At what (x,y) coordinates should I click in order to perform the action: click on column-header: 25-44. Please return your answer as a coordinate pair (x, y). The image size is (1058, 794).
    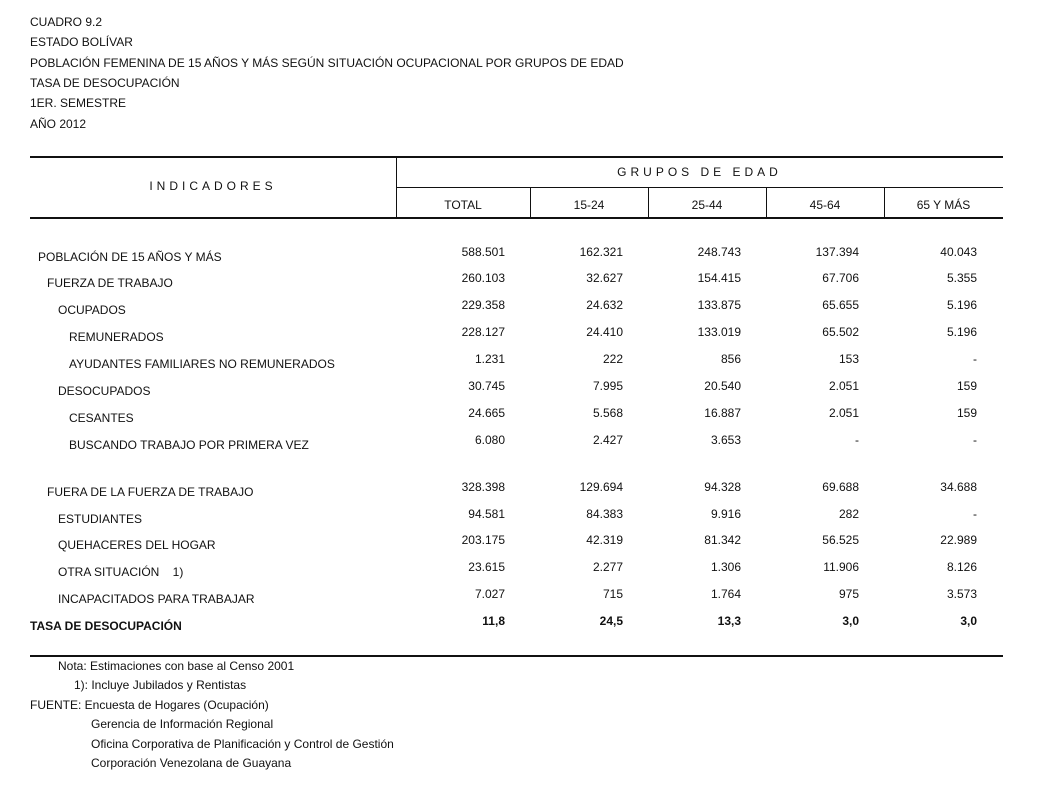
    Looking at the image, I should click on (707, 205).